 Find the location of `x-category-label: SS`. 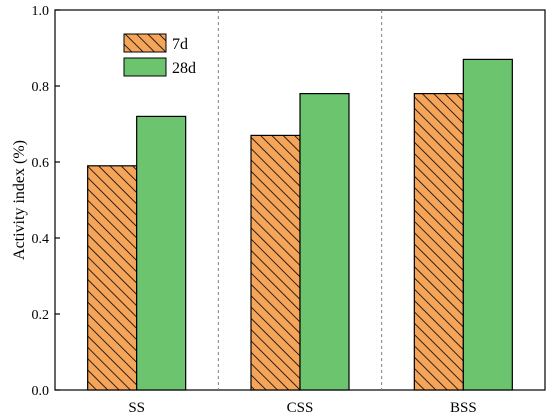

x-category-label: SS is located at coordinates (136, 408).